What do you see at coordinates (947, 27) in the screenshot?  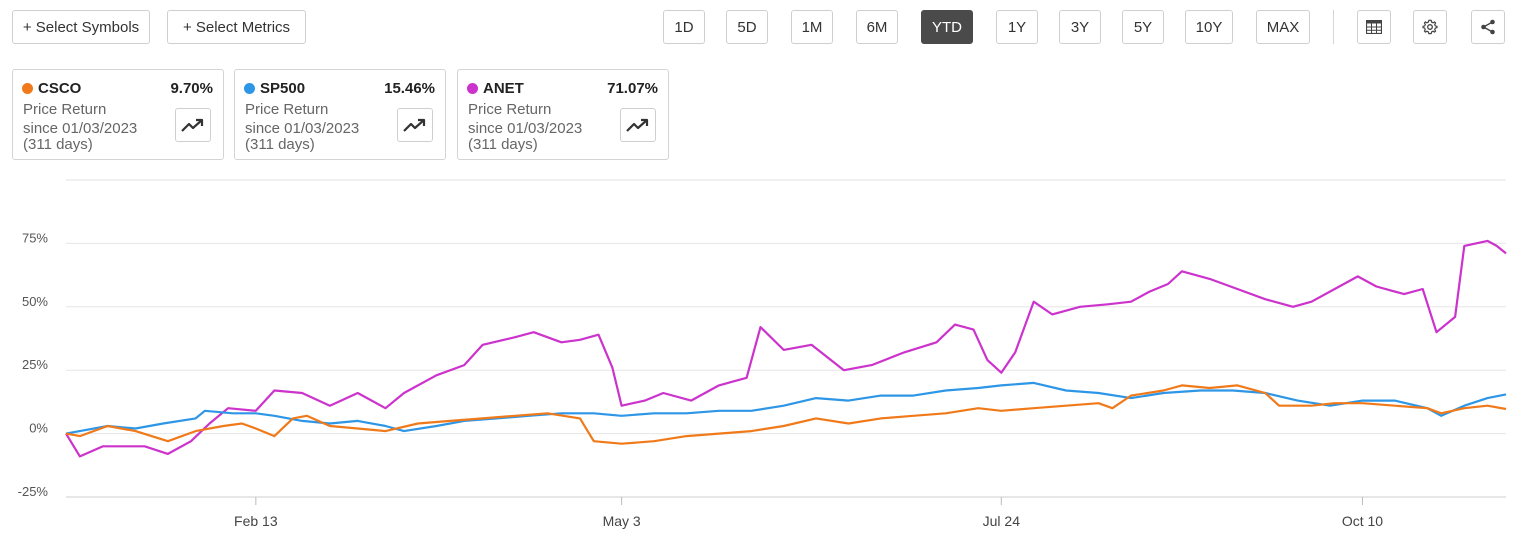 I see `range-button-ytd: YTD` at bounding box center [947, 27].